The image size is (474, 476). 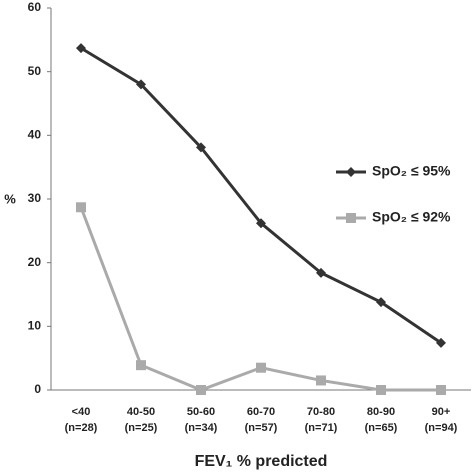 I want to click on x-axis-label: FEV₁ % predicted, so click(x=261, y=461).